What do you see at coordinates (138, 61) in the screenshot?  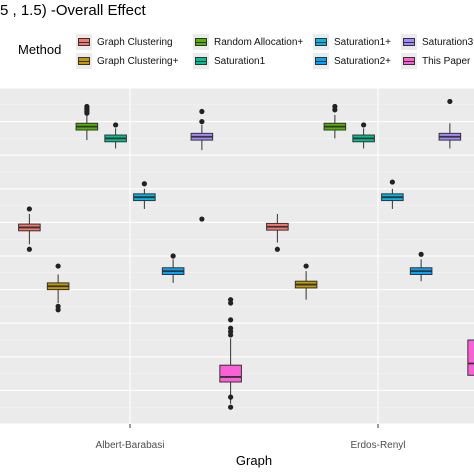 I see `legend-label: Graph Clustering+` at bounding box center [138, 61].